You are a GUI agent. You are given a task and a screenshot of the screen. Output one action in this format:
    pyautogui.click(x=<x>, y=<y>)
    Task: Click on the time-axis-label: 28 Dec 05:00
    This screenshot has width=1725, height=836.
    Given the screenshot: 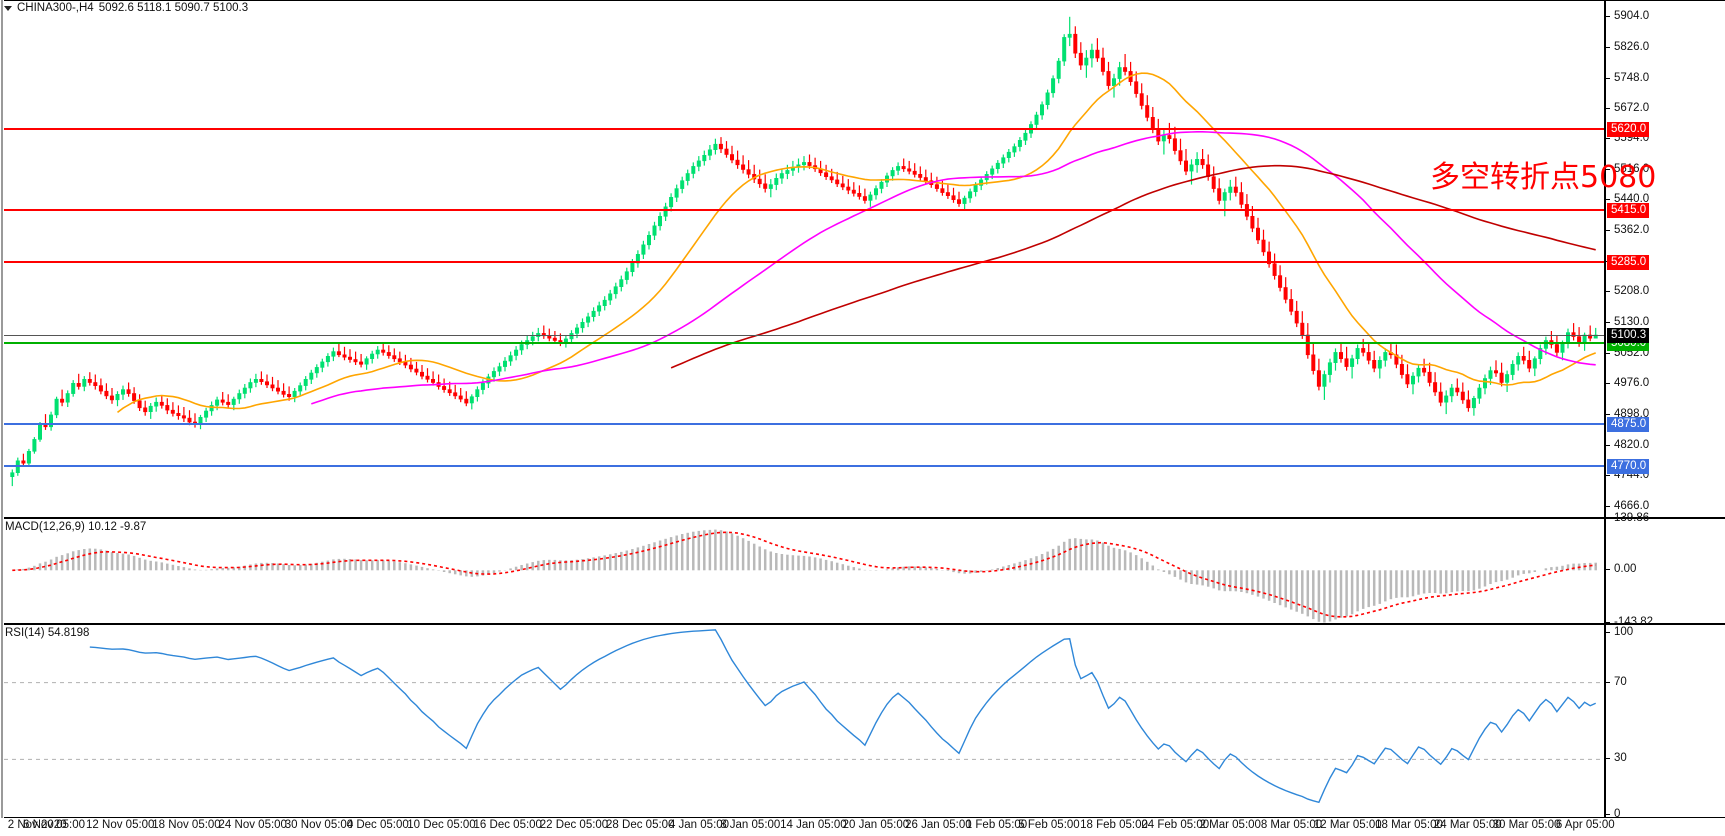 What is the action you would take?
    pyautogui.click(x=640, y=825)
    